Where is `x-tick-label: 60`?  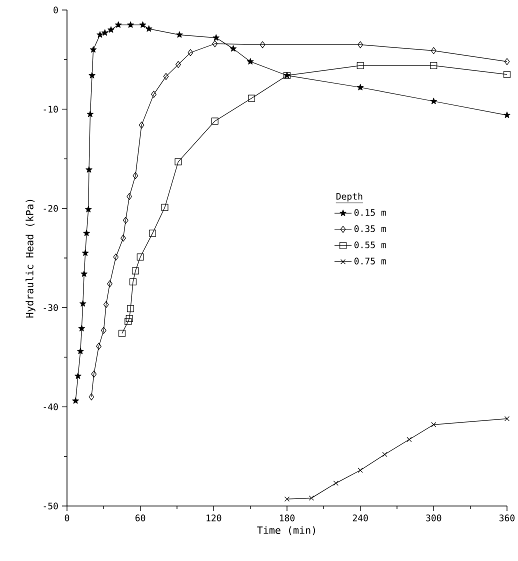
x-tick-label: 60 is located at coordinates (140, 518).